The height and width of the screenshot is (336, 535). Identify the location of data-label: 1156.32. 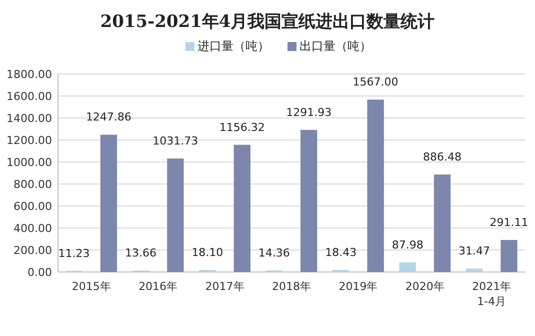
(242, 127).